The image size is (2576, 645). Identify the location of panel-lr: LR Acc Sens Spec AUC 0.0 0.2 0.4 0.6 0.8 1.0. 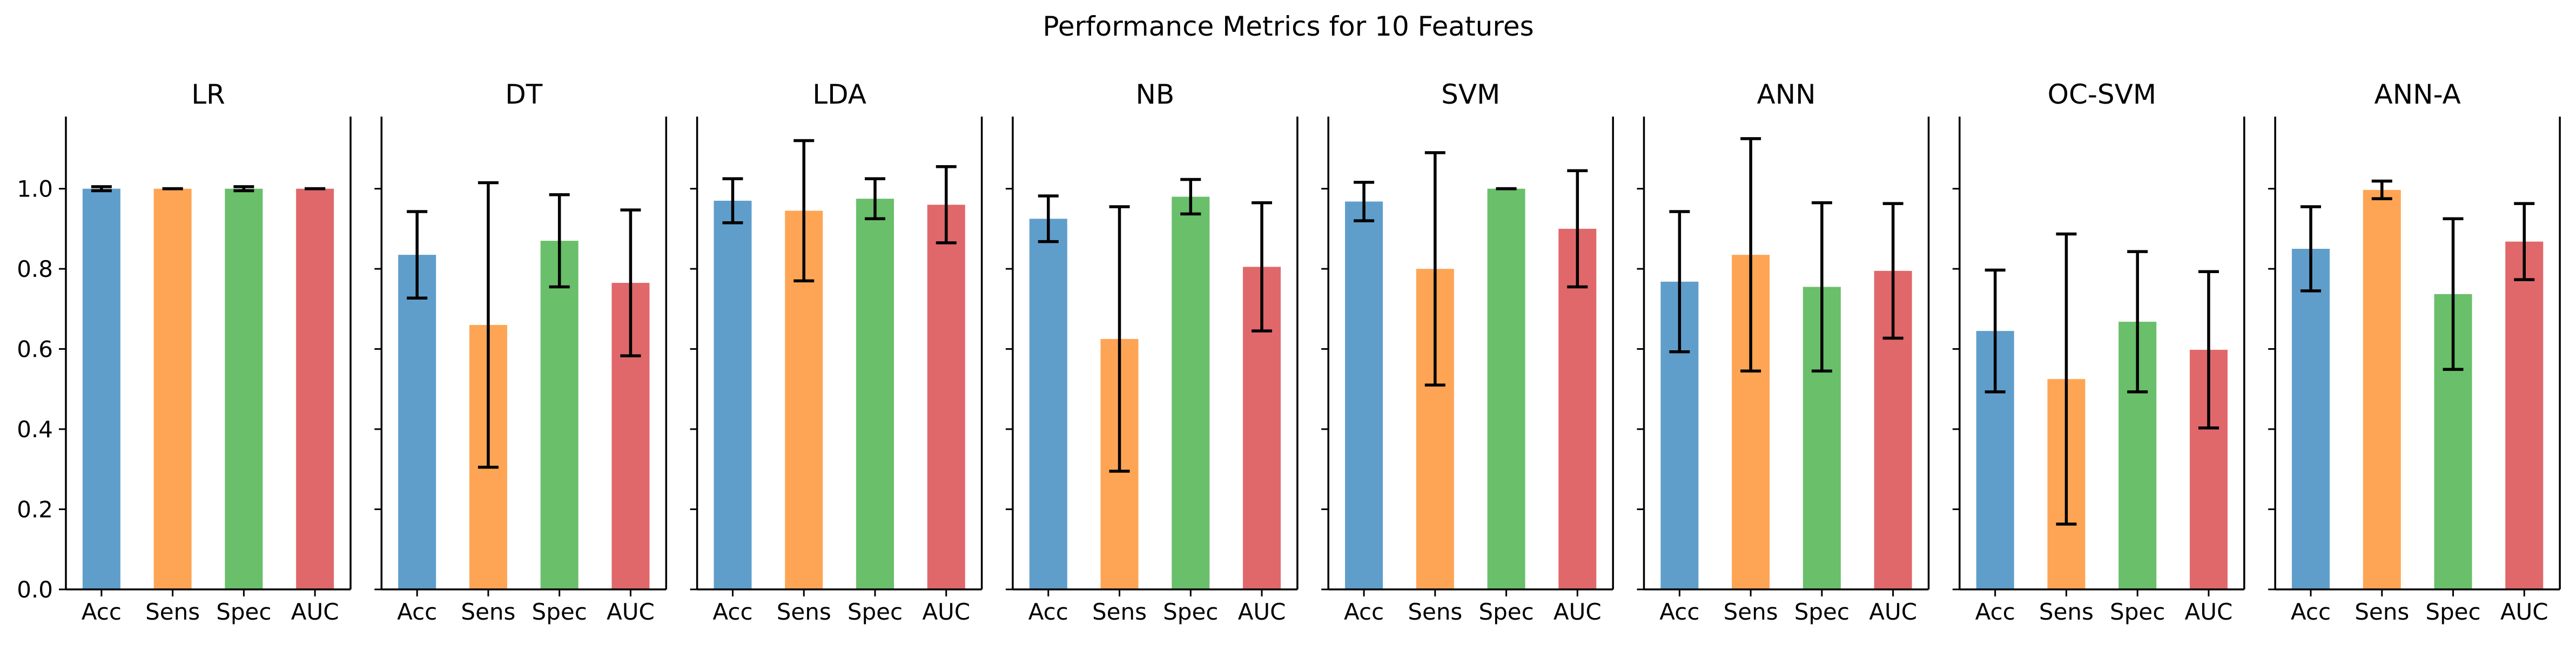
(184, 352).